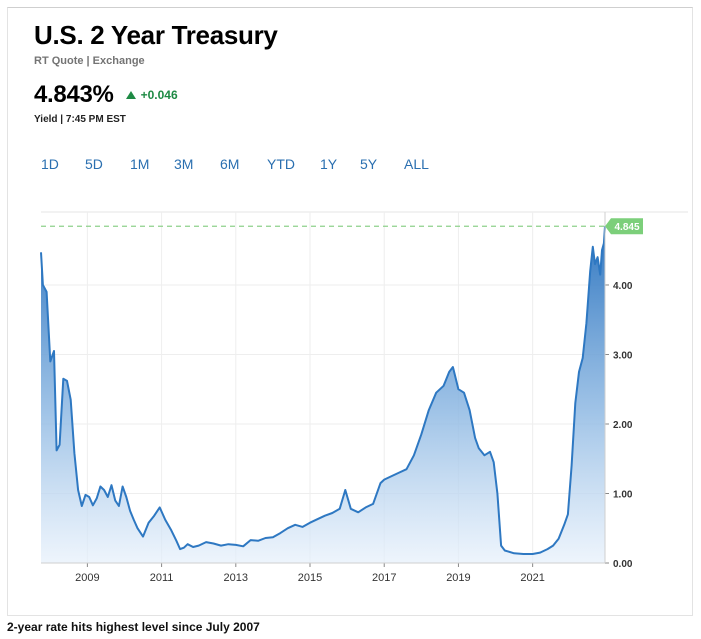  Describe the element at coordinates (130, 95) in the screenshot. I see `up-arrow-icon` at that location.